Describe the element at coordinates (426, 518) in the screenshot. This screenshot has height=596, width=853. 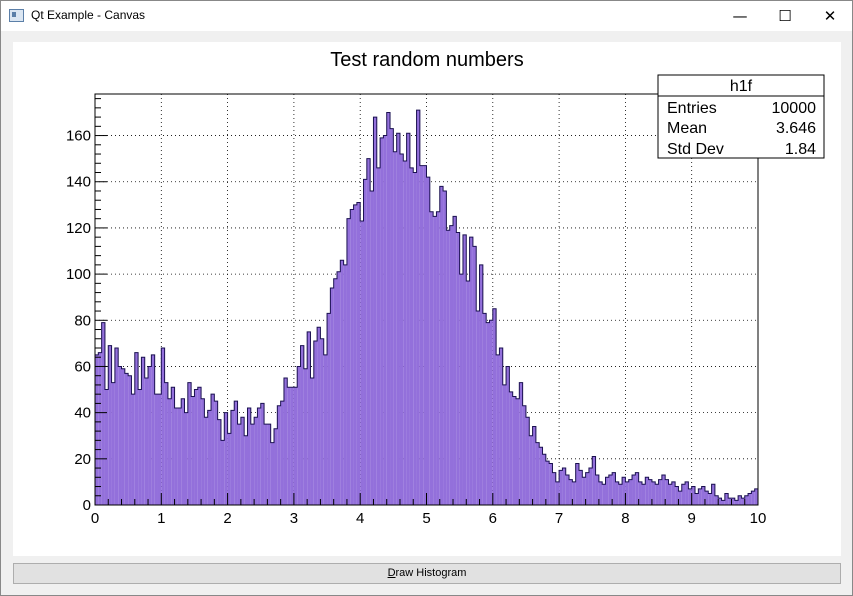
I see `x-tick-label: 5` at that location.